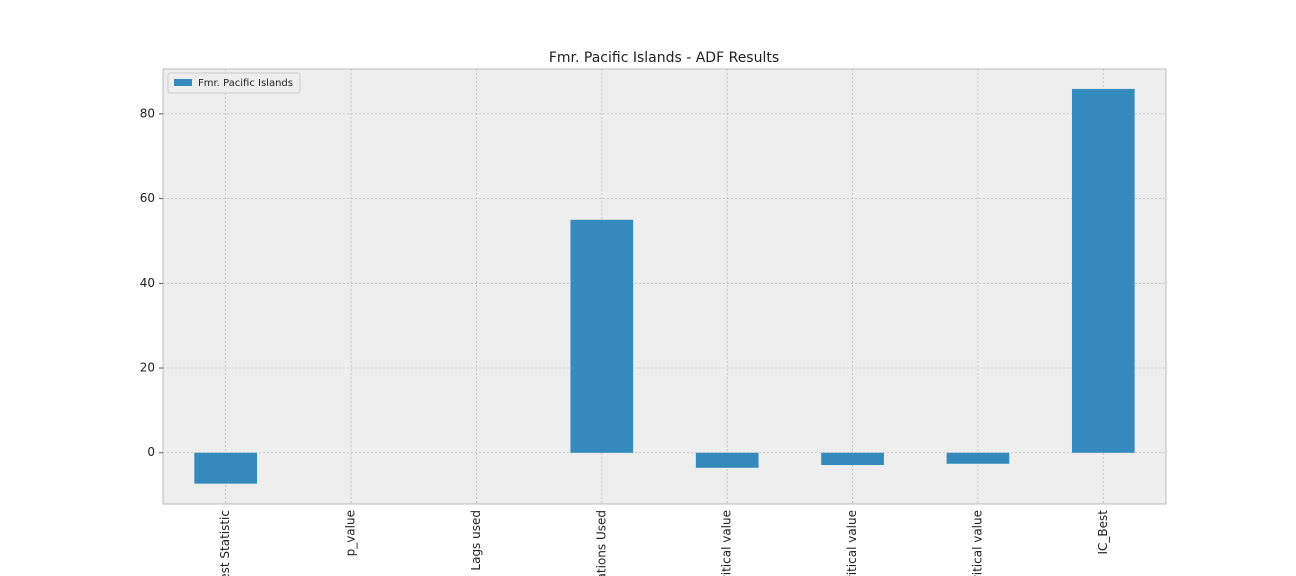 The width and height of the screenshot is (1296, 576). Describe the element at coordinates (183, 82) in the screenshot. I see `legend-swatch` at that location.